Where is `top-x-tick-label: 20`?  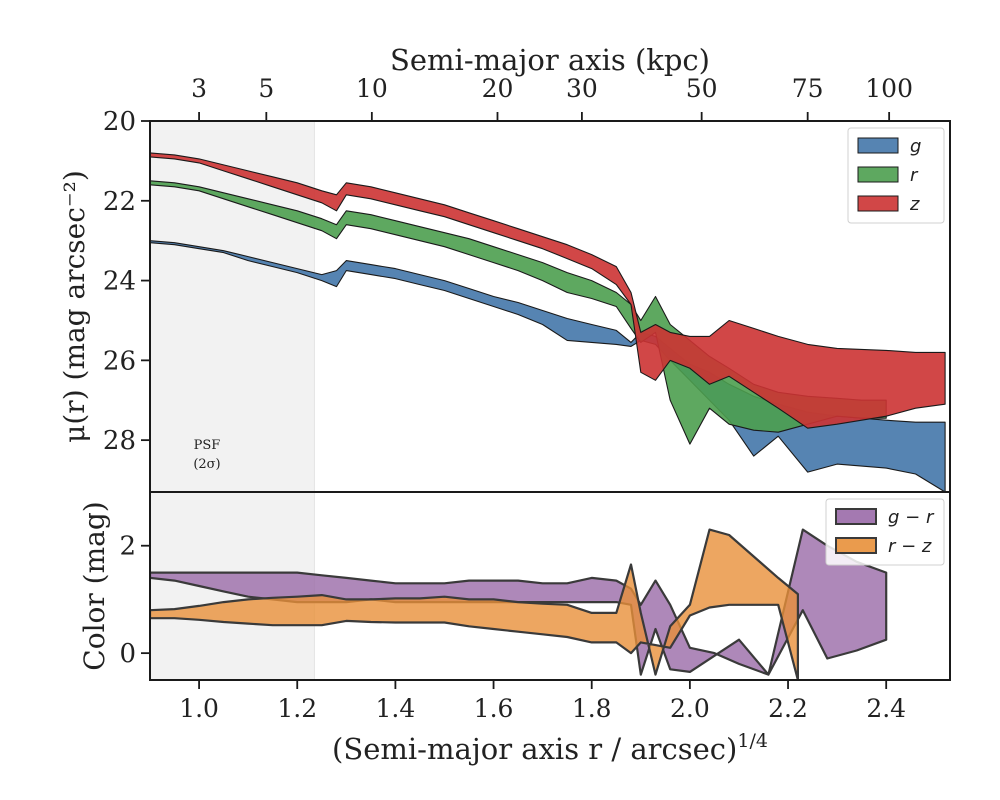 top-x-tick-label: 20 is located at coordinates (498, 88).